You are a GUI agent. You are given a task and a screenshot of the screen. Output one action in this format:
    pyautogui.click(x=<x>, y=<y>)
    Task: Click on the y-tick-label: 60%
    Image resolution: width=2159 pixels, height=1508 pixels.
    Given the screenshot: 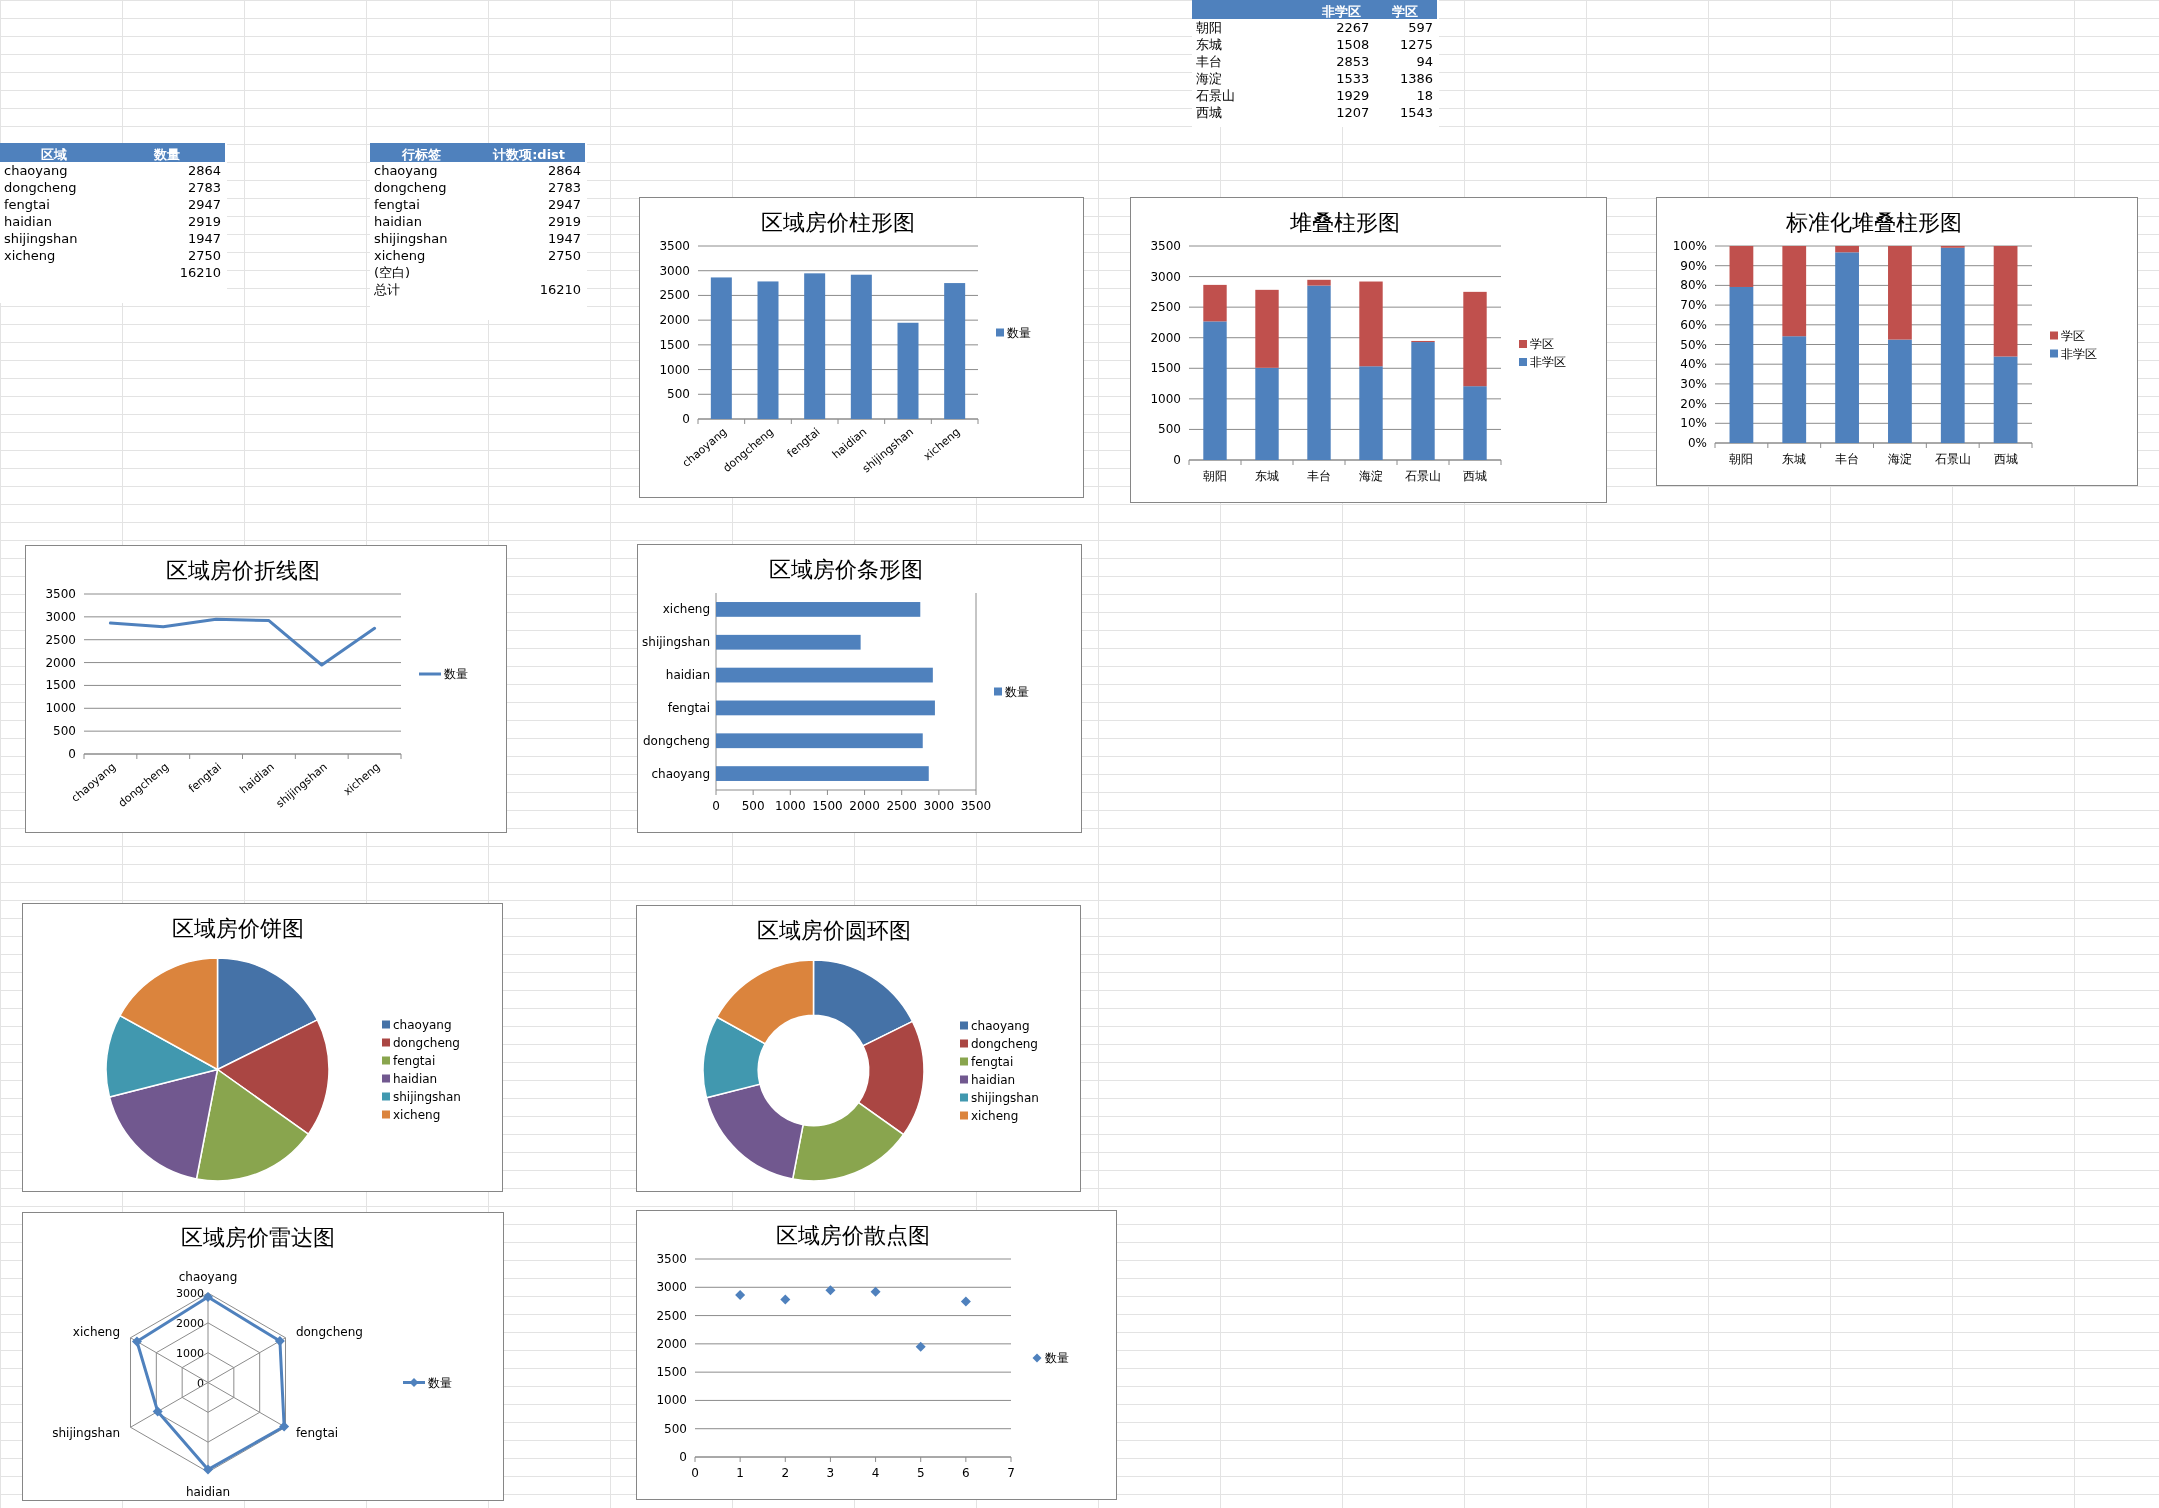 What is the action you would take?
    pyautogui.click(x=1693, y=324)
    